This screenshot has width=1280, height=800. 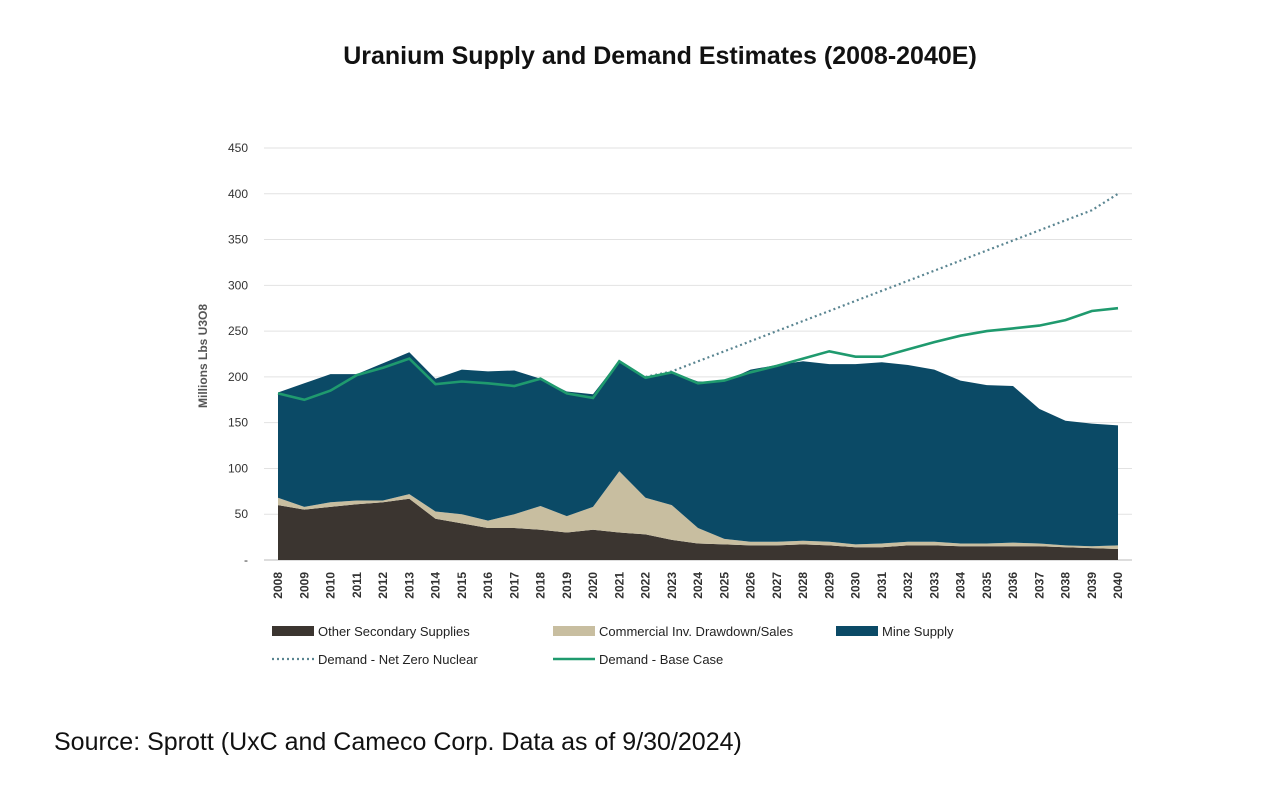 I want to click on y-axis: - 50 100 150 200 250 300 350 400 450, so click(x=238, y=354).